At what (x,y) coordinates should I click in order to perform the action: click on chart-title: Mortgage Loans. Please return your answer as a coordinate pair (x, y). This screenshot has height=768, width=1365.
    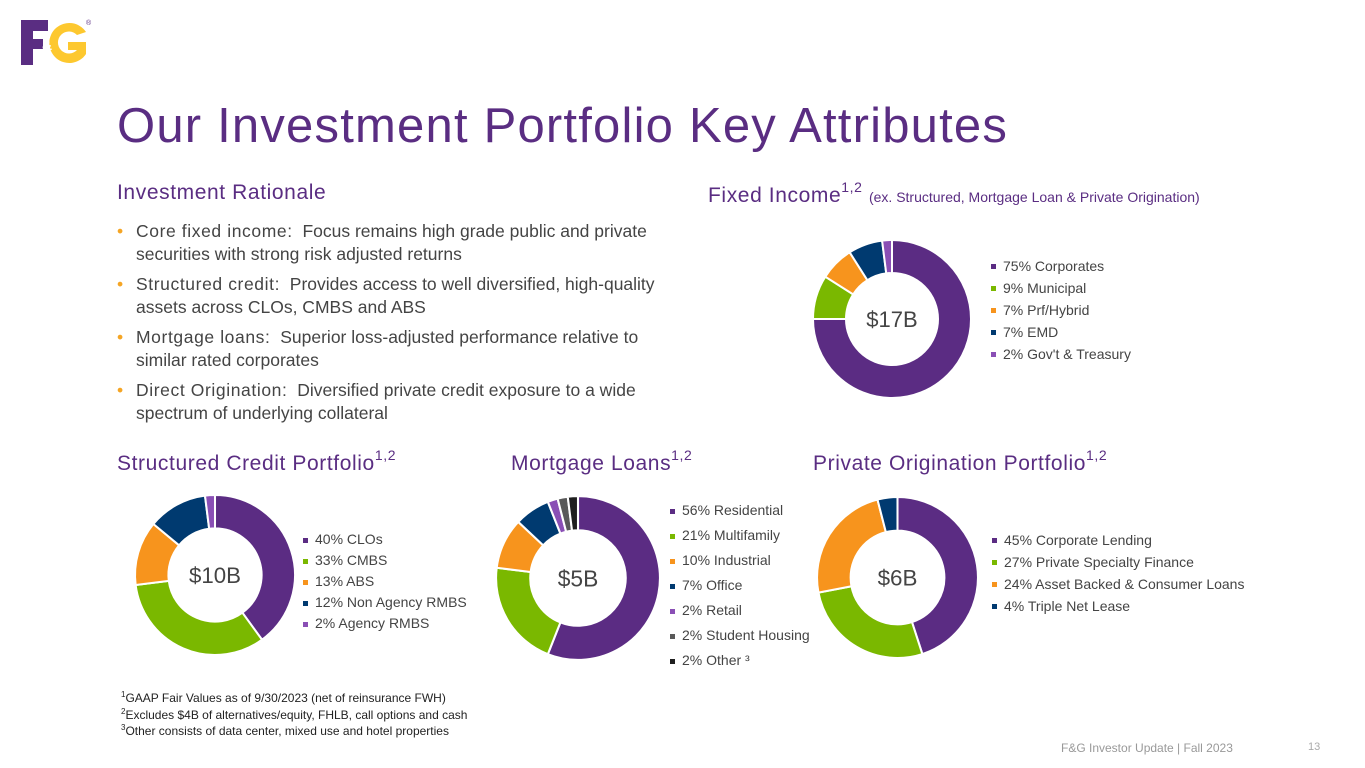
    Looking at the image, I should click on (591, 463).